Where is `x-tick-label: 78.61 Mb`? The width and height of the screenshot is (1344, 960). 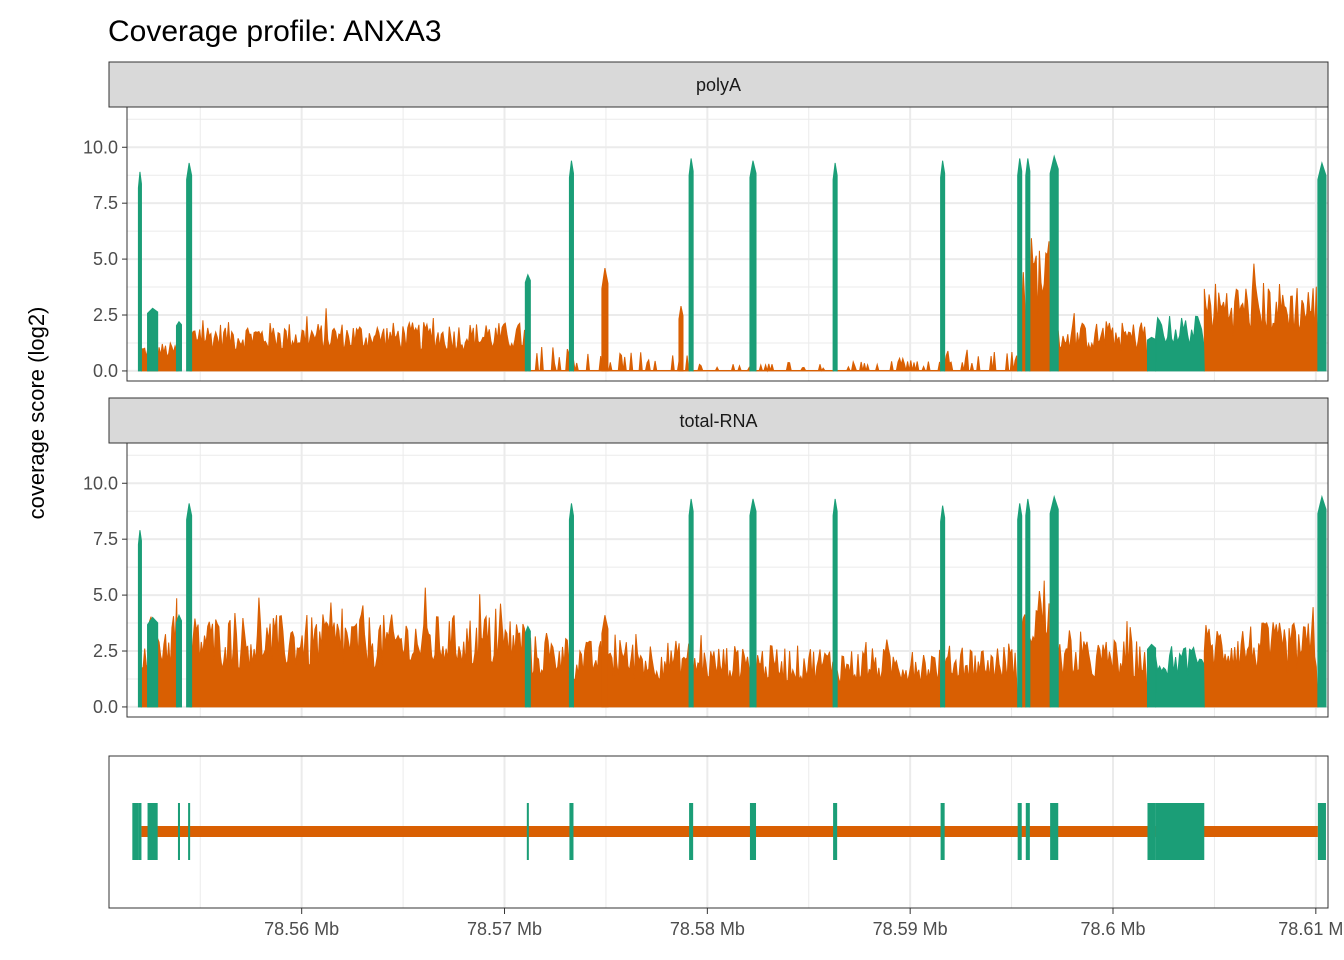
x-tick-label: 78.61 Mb is located at coordinates (1311, 929).